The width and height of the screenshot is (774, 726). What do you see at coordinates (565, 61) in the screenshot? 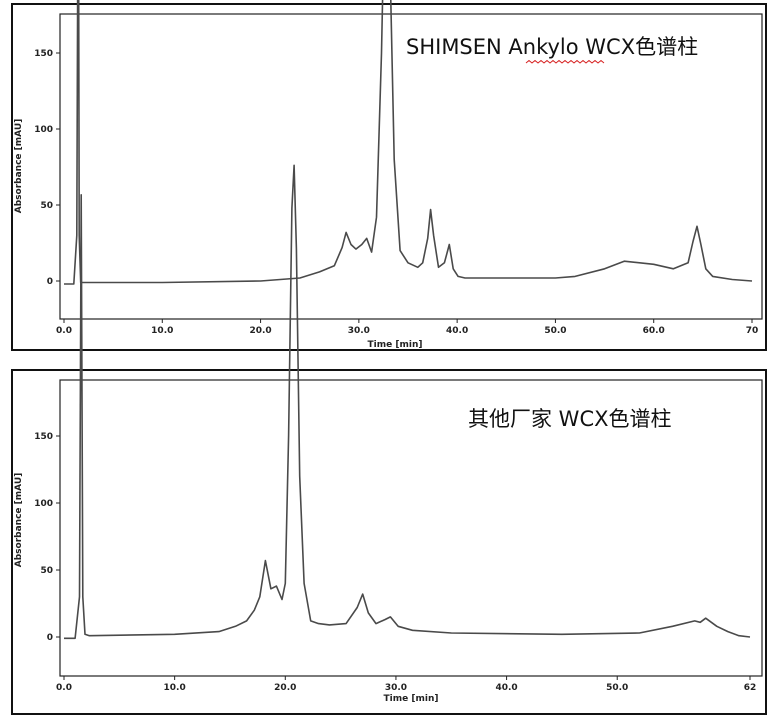
I see `spellcheck-underline` at bounding box center [565, 61].